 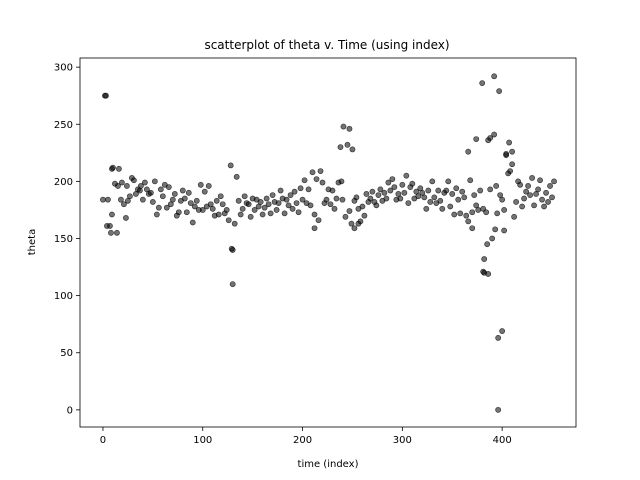 I want to click on x-axis-label: time (index), so click(x=328, y=464).